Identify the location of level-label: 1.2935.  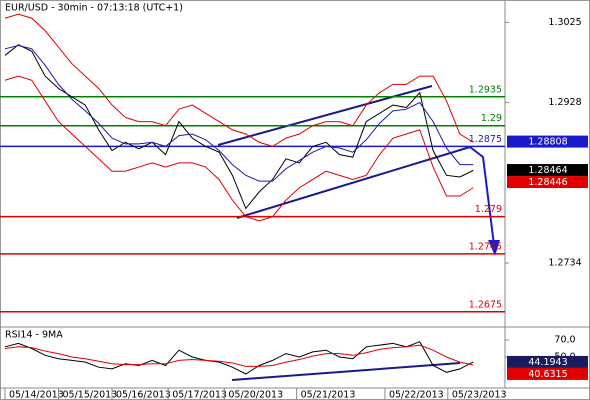
(485, 89).